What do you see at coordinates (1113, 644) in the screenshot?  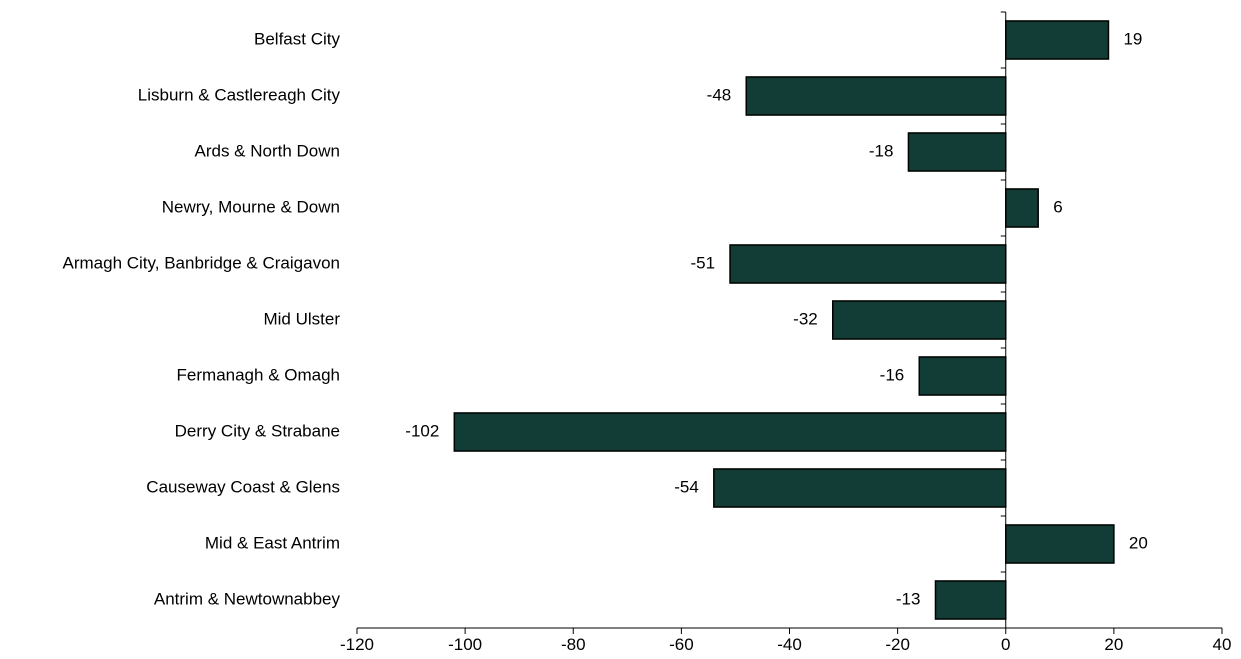 I see `x-tick-label: 20` at bounding box center [1113, 644].